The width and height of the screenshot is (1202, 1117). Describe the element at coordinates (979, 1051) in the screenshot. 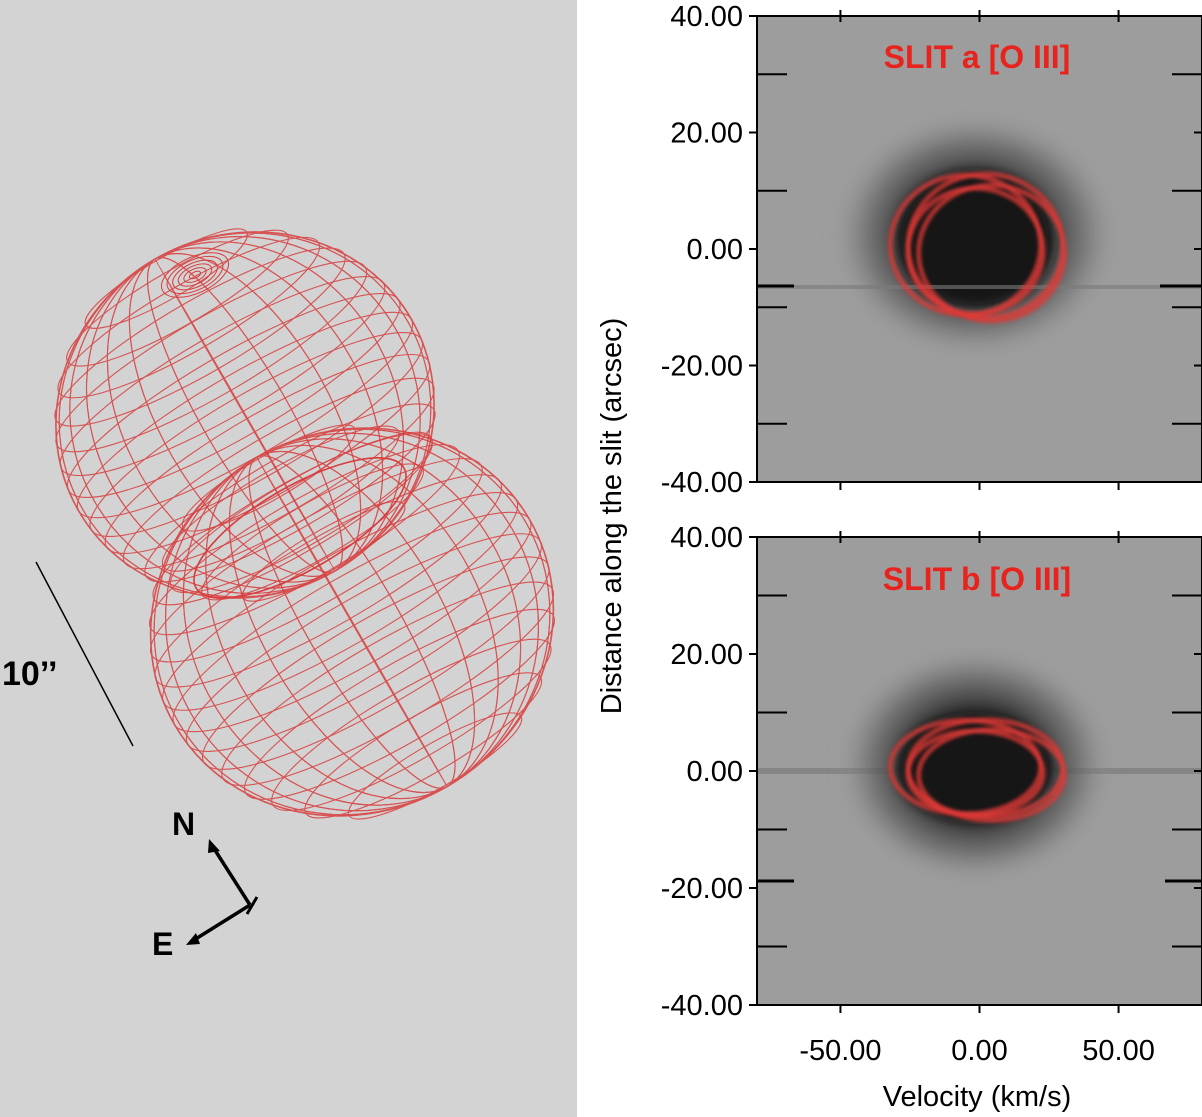

I see `x-tick-label: 0.00` at that location.